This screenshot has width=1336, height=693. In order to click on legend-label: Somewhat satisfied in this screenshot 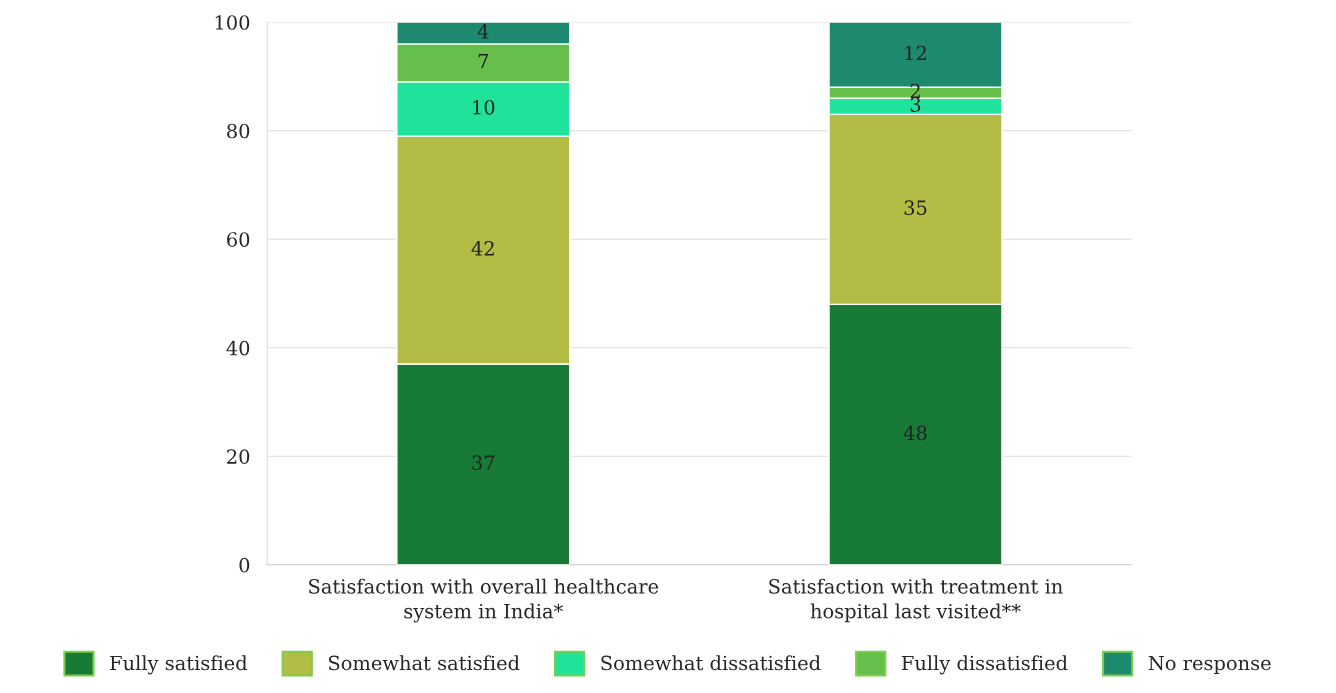, I will do `click(424, 663)`.